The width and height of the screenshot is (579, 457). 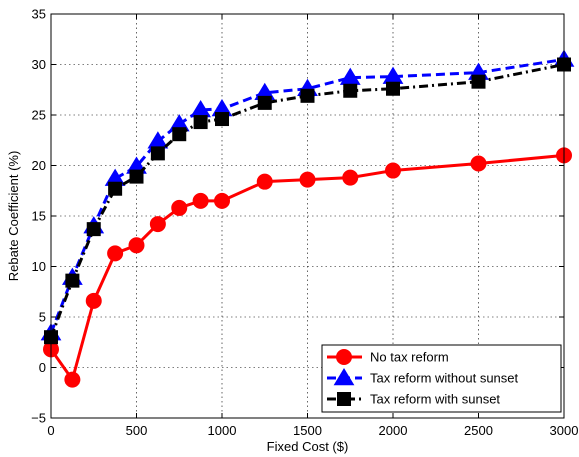 What do you see at coordinates (393, 430) in the screenshot?
I see `x-tick-label: 2000` at bounding box center [393, 430].